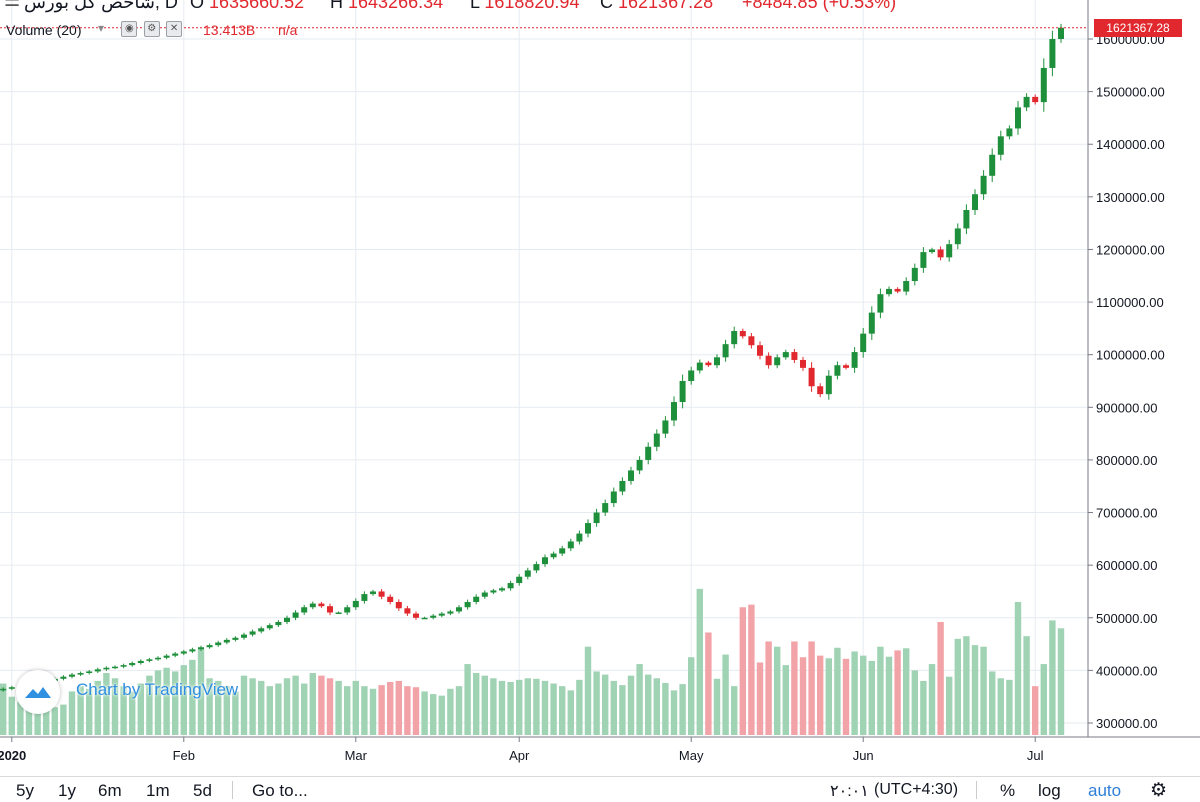  I want to click on settings-icon: ⚙, so click(151, 29).